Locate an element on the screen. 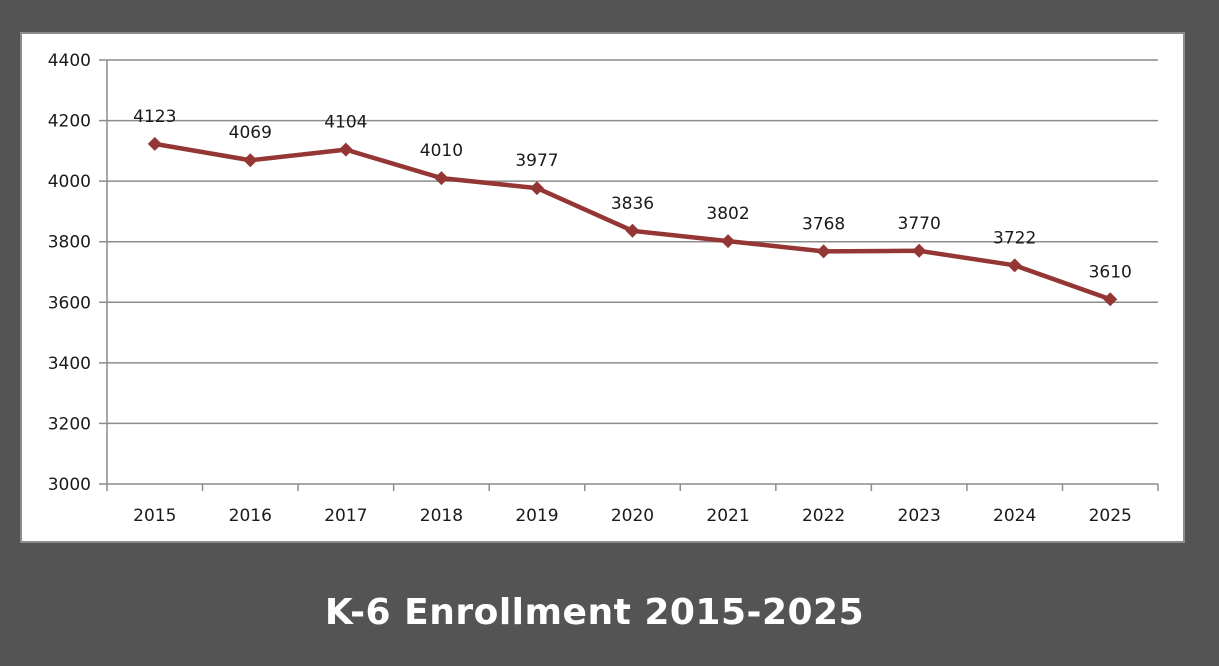  x-tick-label: 2016 is located at coordinates (250, 516).